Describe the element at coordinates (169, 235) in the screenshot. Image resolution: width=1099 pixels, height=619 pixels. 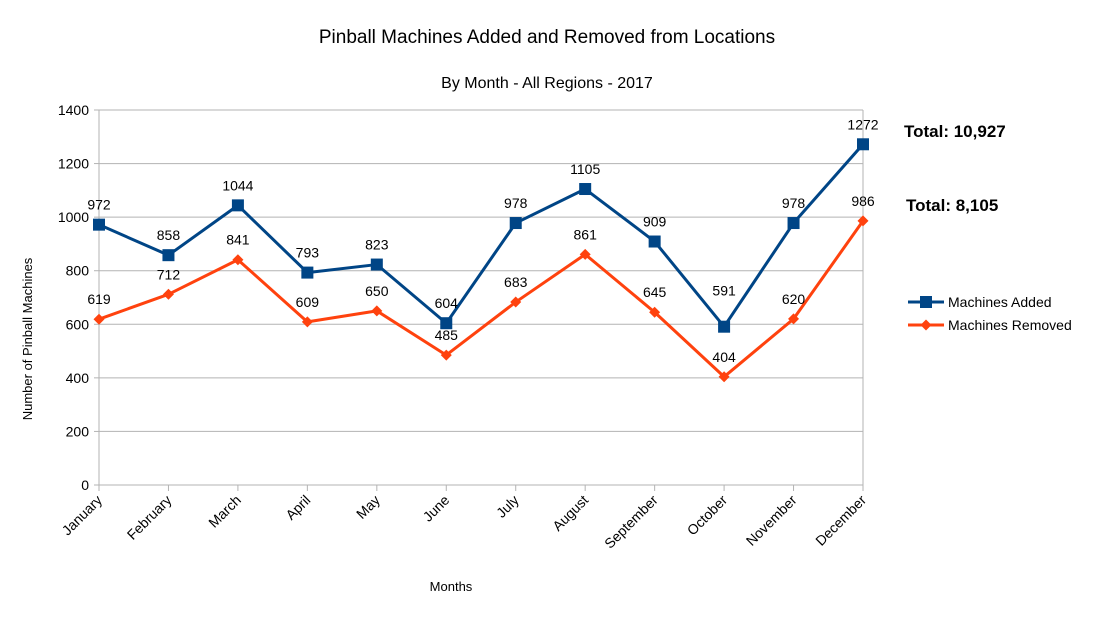
I see `data-label: 858` at that location.